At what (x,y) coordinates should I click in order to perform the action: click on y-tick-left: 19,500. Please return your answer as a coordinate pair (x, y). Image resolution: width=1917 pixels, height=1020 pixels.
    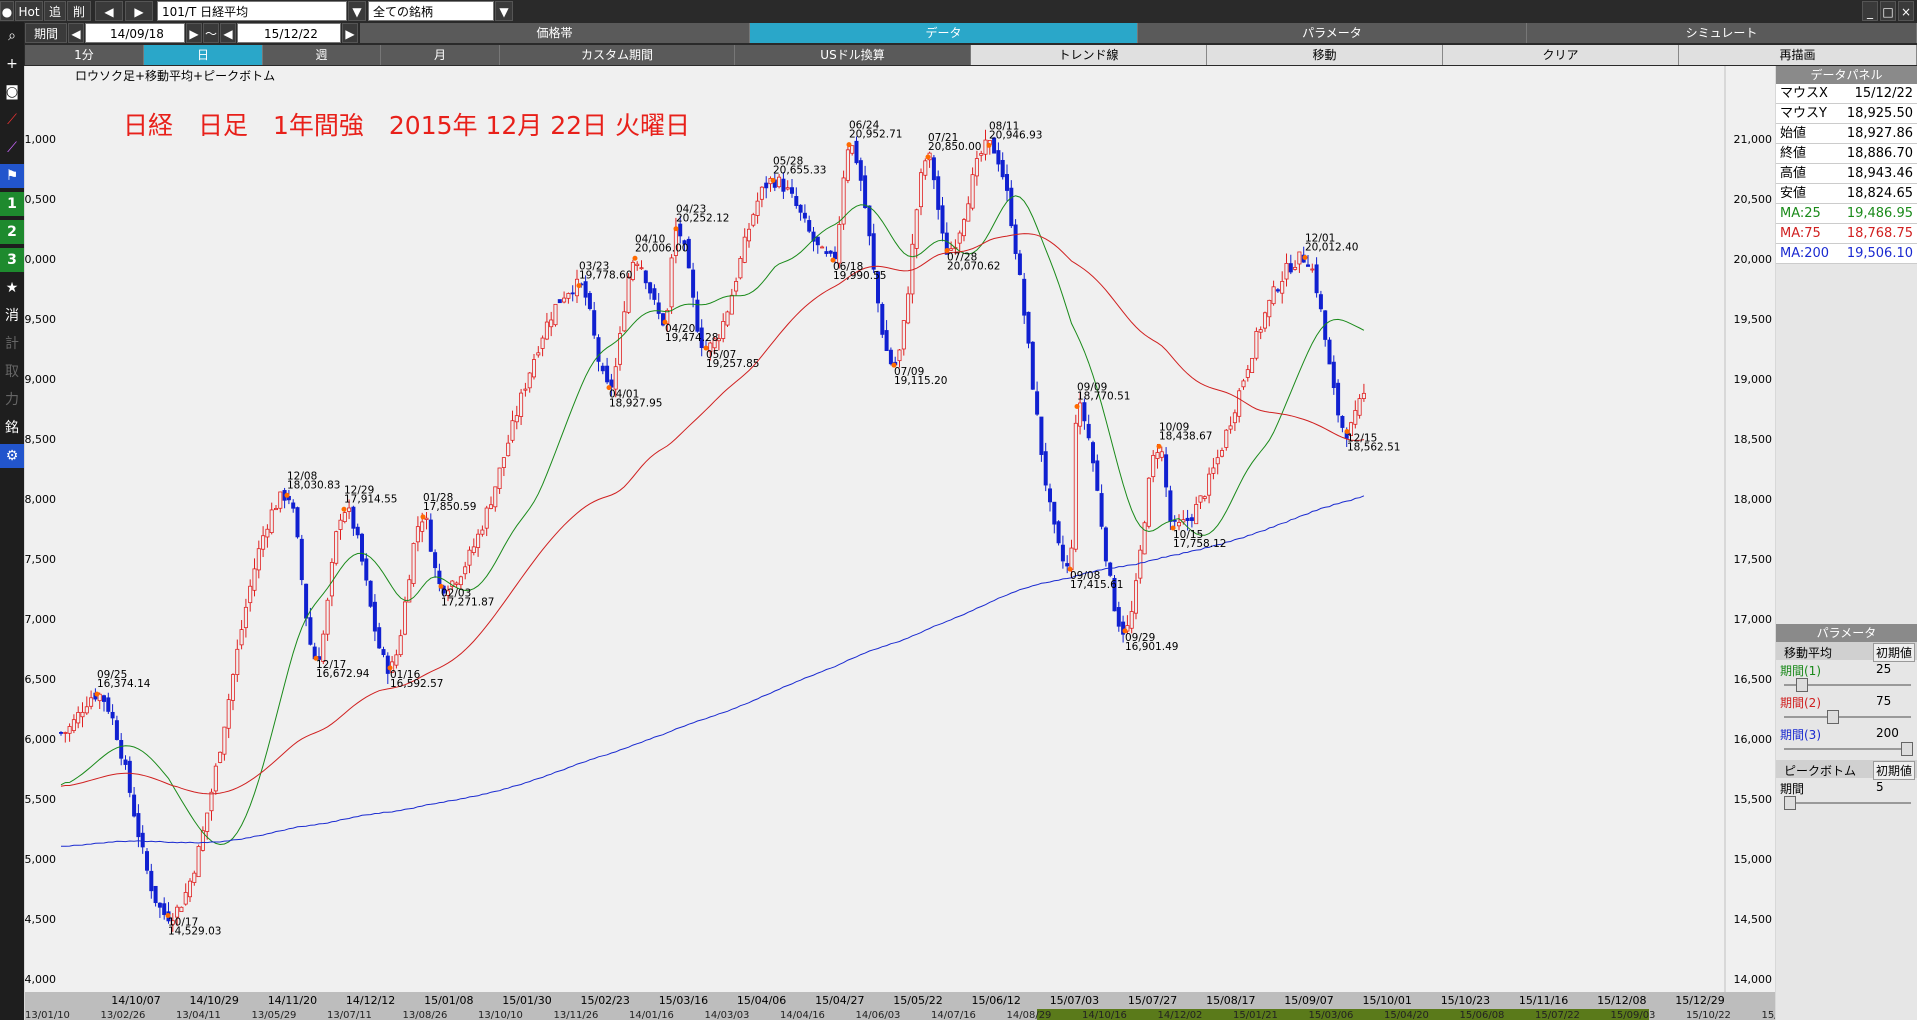
    Looking at the image, I should click on (40, 319).